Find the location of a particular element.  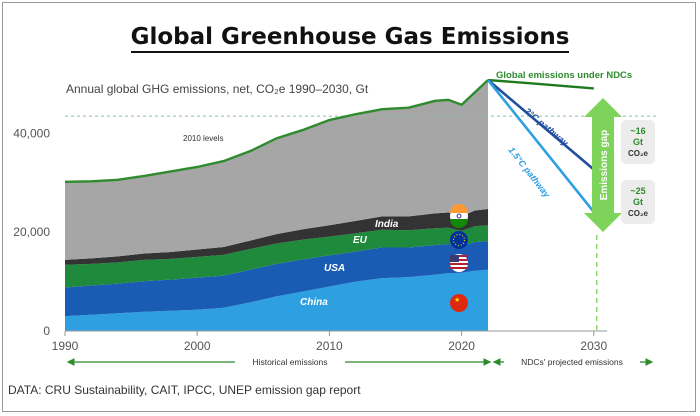

historical-bracket: Historical emissions is located at coordinates (279, 362).